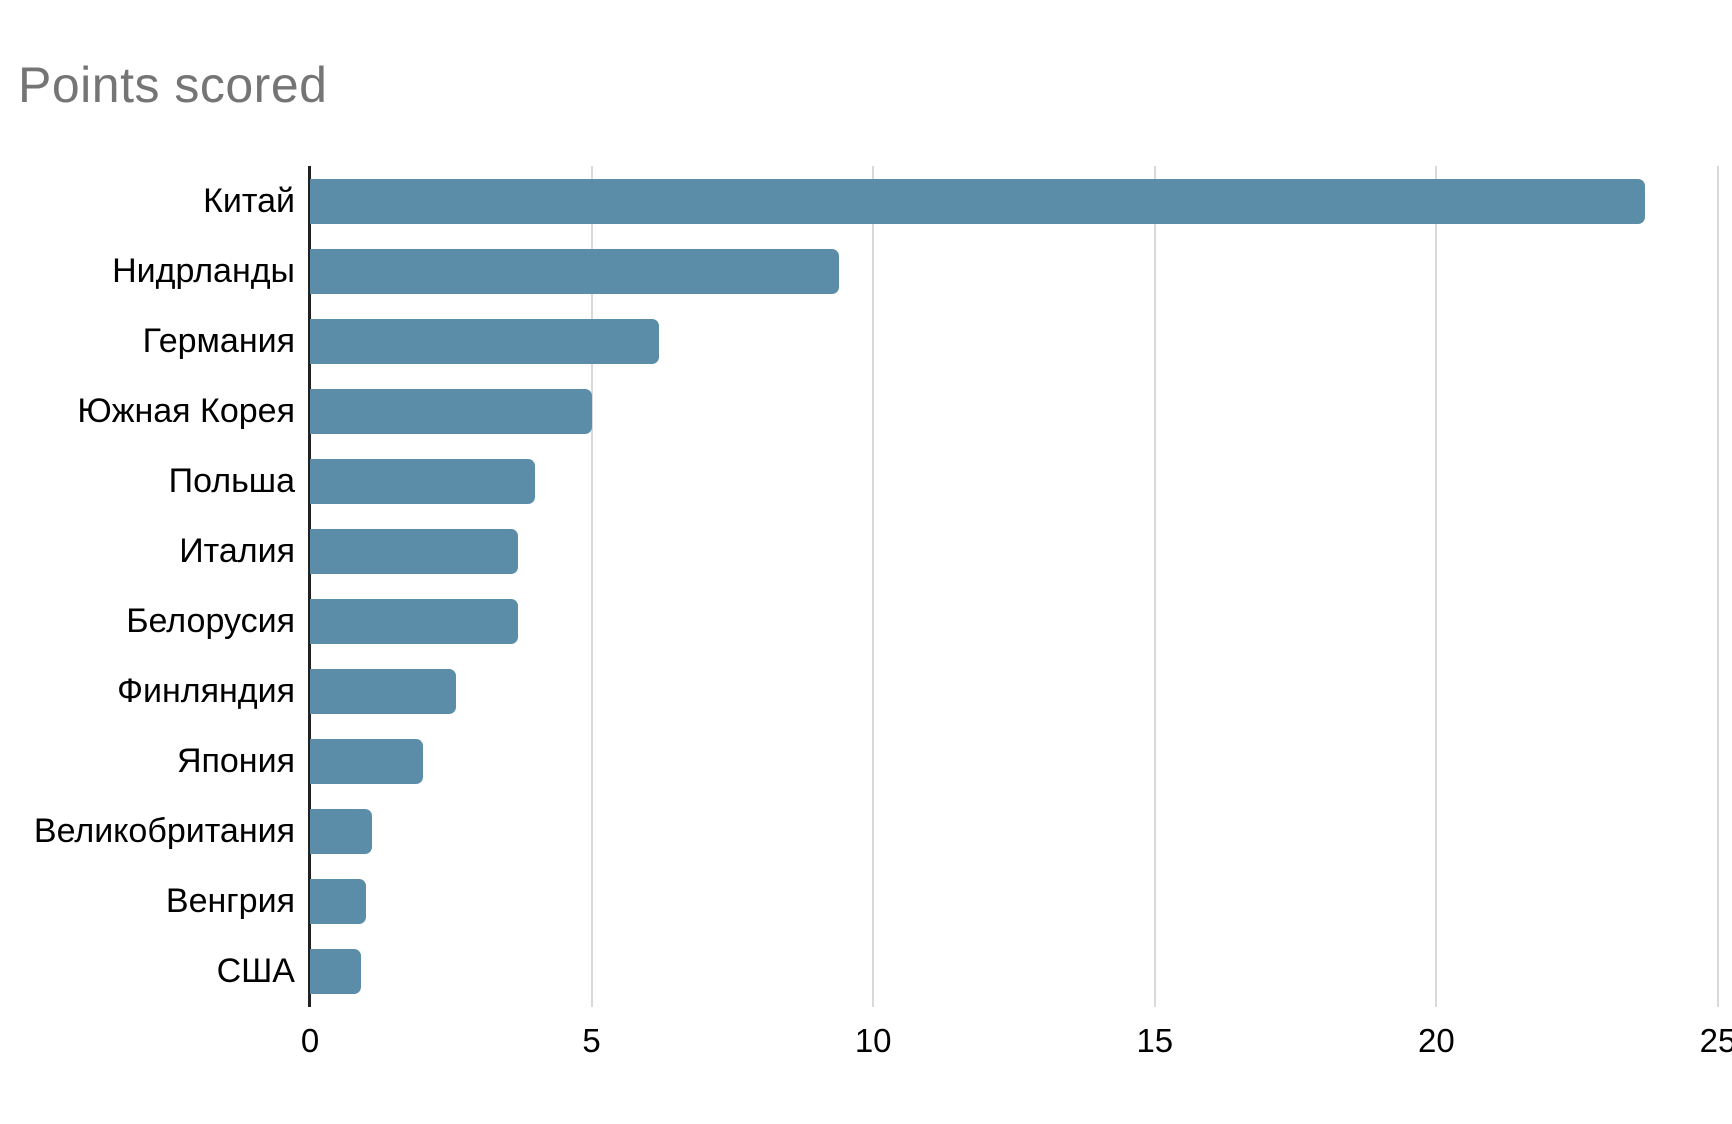 This screenshot has height=1124, width=1732. I want to click on bar-row: Китай, so click(859, 201).